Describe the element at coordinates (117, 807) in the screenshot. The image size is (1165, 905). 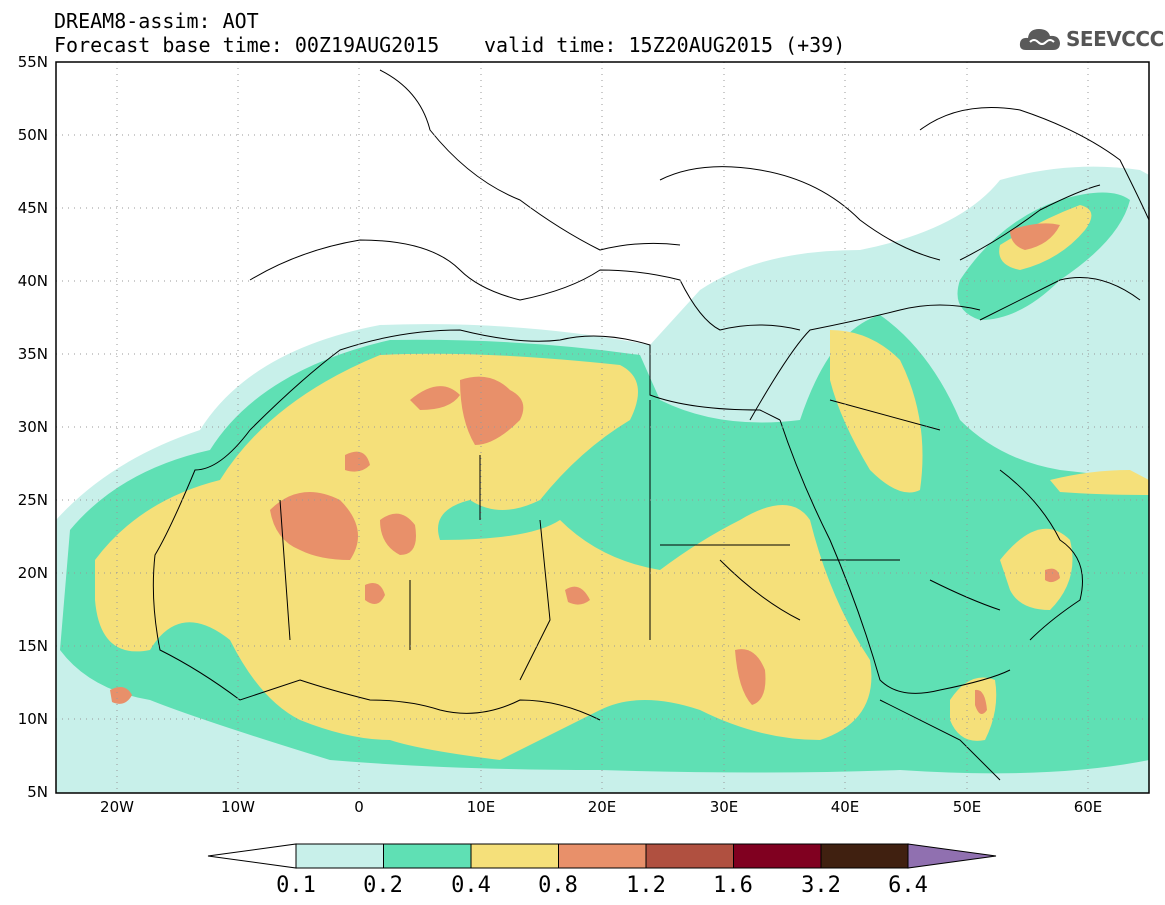
I see `lon-label: 20W` at that location.